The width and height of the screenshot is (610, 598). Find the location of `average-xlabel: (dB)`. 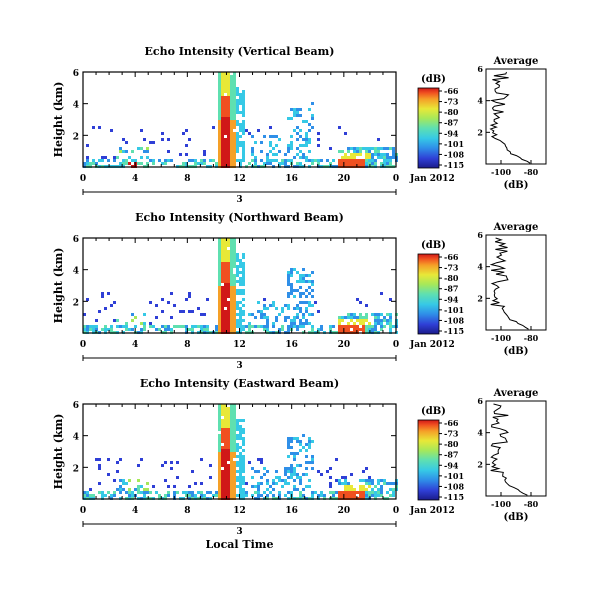

average-xlabel: (dB) is located at coordinates (516, 517).